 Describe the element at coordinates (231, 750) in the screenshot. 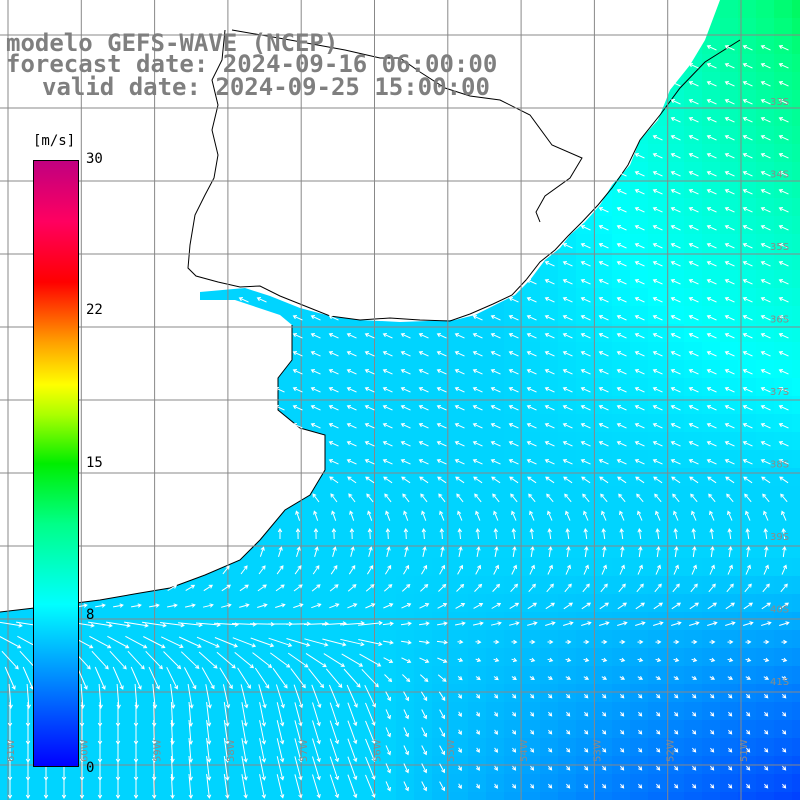

I see `lon-label: 58W` at that location.